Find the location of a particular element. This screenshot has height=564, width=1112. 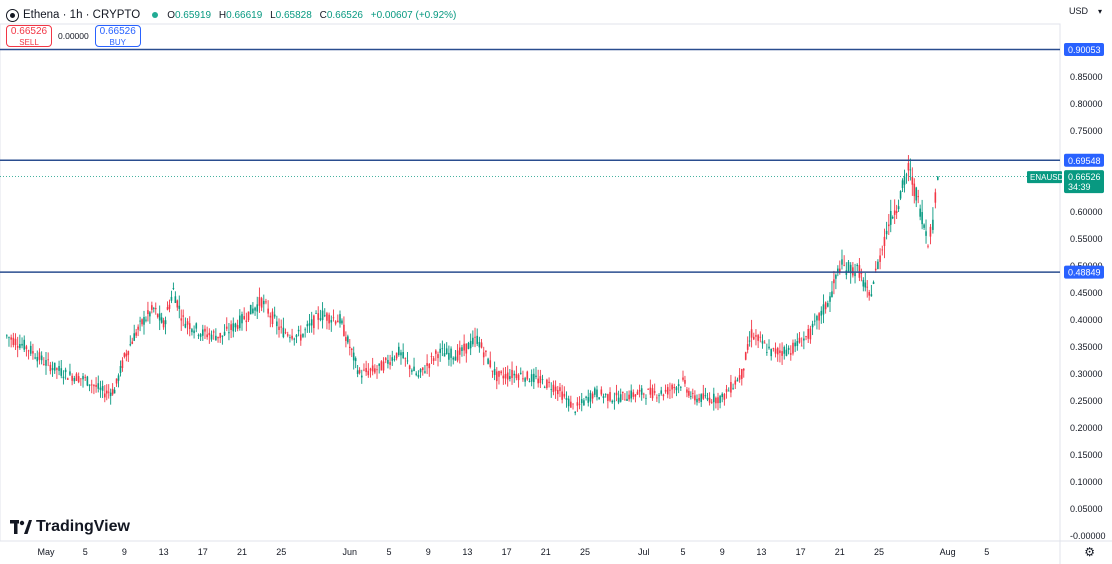

sell-button: 0.66526 SELL is located at coordinates (29, 36).